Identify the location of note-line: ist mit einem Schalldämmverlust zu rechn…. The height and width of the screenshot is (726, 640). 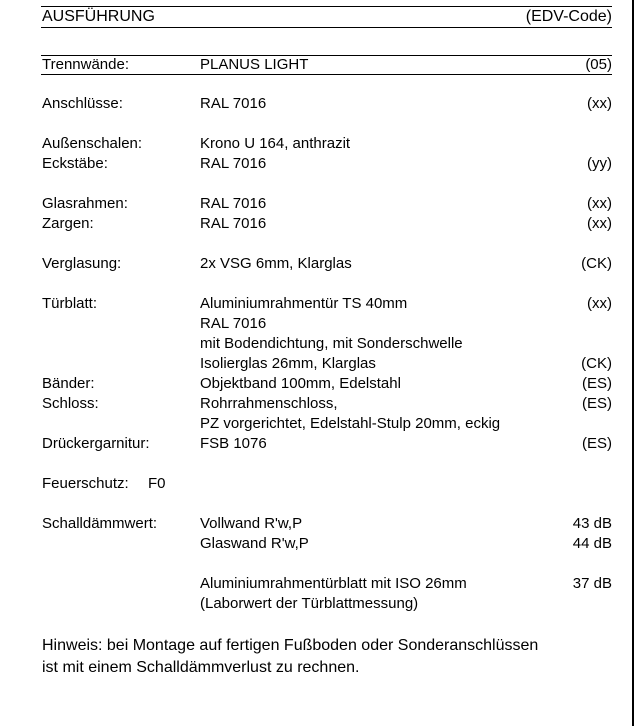
(201, 667).